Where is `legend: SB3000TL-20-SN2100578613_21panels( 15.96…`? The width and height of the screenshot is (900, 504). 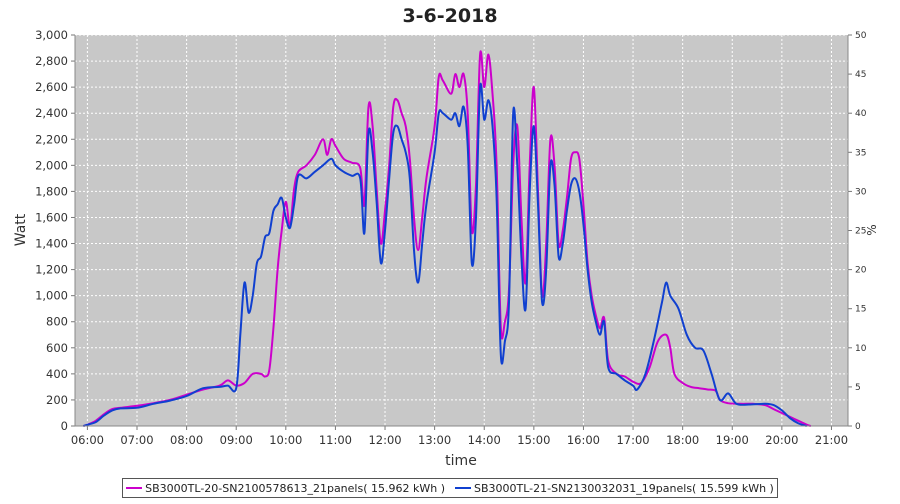
legend: SB3000TL-20-SN2100578613_21panels( 15.96… is located at coordinates (450, 488).